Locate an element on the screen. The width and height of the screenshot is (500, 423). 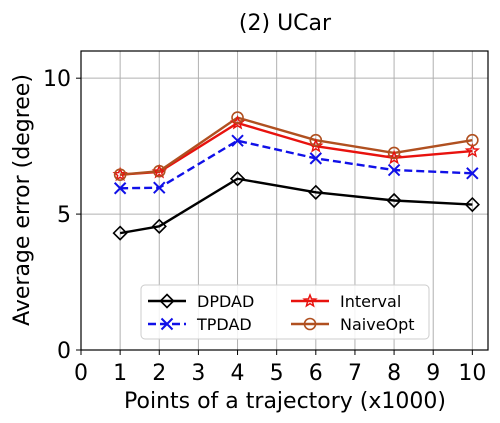
x-tick-label: 4 is located at coordinates (238, 373).